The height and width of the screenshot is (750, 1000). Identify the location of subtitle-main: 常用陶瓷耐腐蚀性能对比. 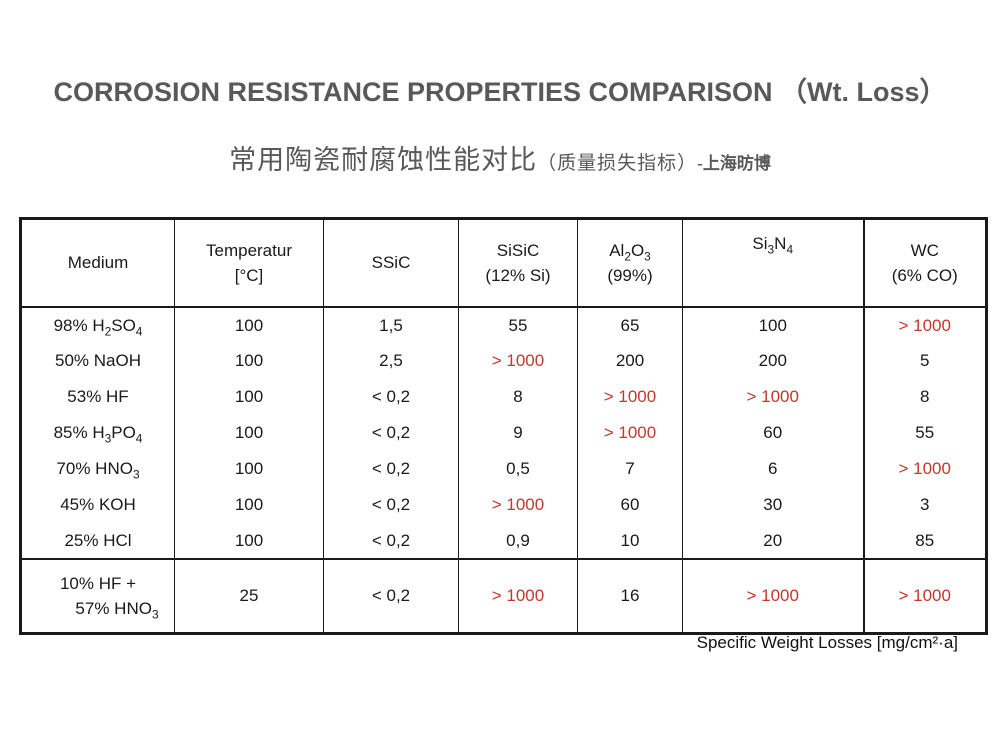
(383, 160).